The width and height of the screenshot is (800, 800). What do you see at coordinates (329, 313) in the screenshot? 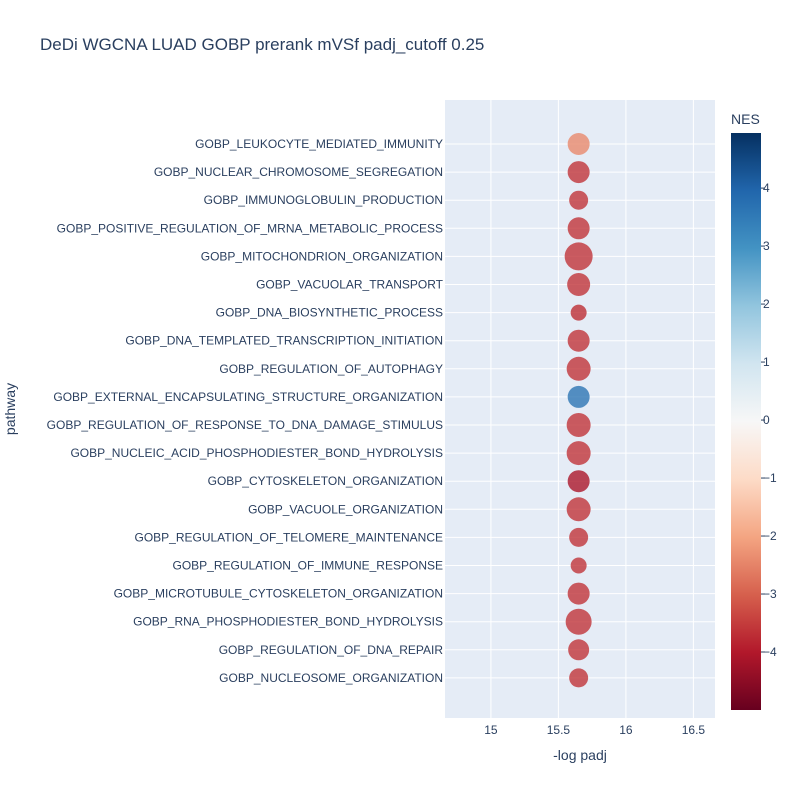
I see `y-tick-label: GOBP_DNA_BIOSYNTHETIC_PROCESS` at bounding box center [329, 313].